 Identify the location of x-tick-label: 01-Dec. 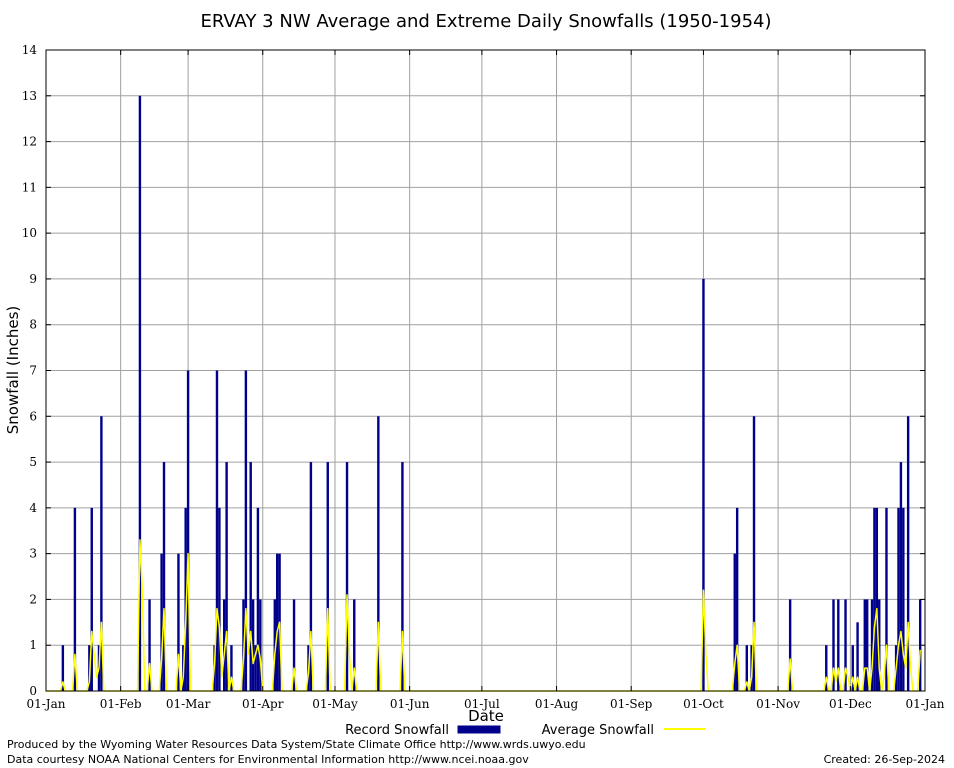
(850, 704).